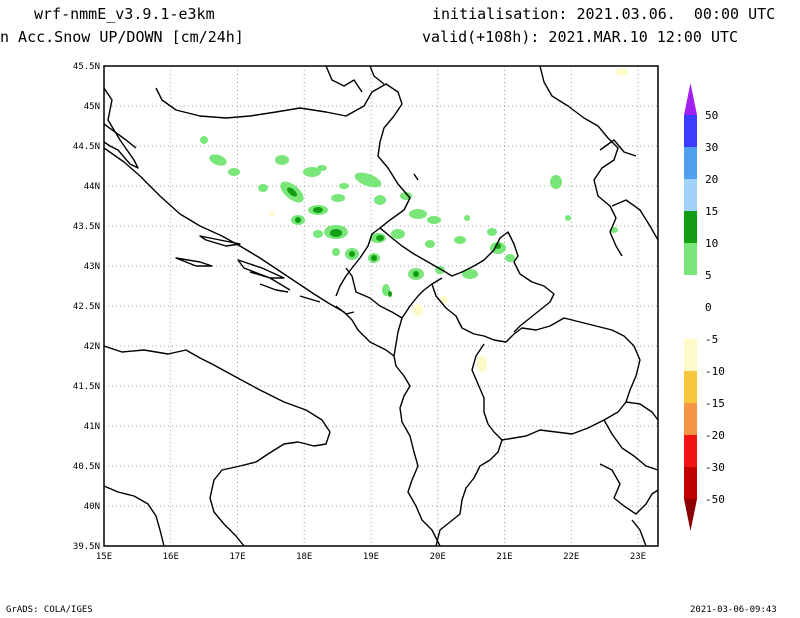 Image resolution: width=800 pixels, height=618 pixels. Describe the element at coordinates (49, 610) in the screenshot. I see `grads-credit: GrADS: COLA/IGES` at that location.